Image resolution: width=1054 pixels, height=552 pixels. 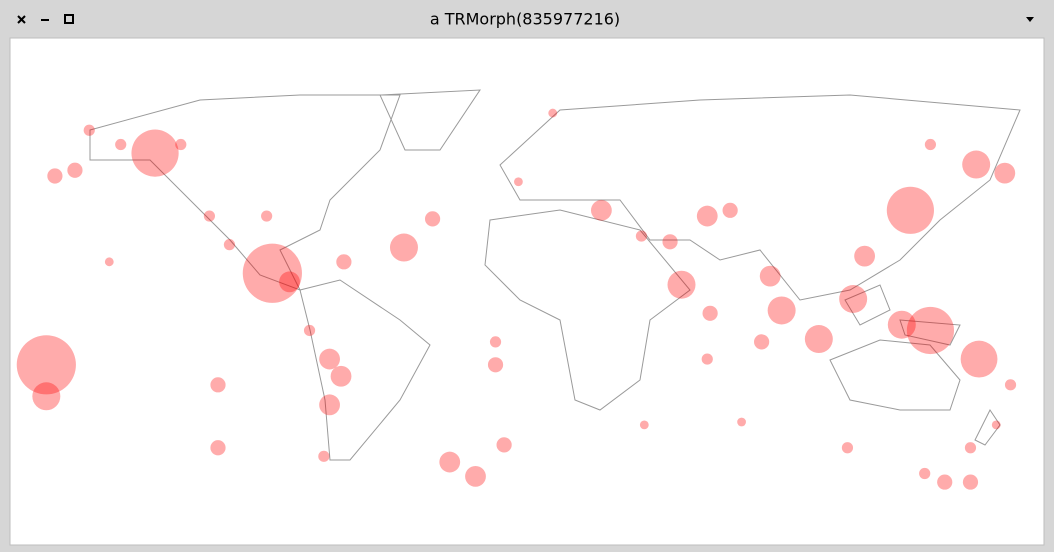 What do you see at coordinates (21, 19) in the screenshot?
I see `close-button` at bounding box center [21, 19].